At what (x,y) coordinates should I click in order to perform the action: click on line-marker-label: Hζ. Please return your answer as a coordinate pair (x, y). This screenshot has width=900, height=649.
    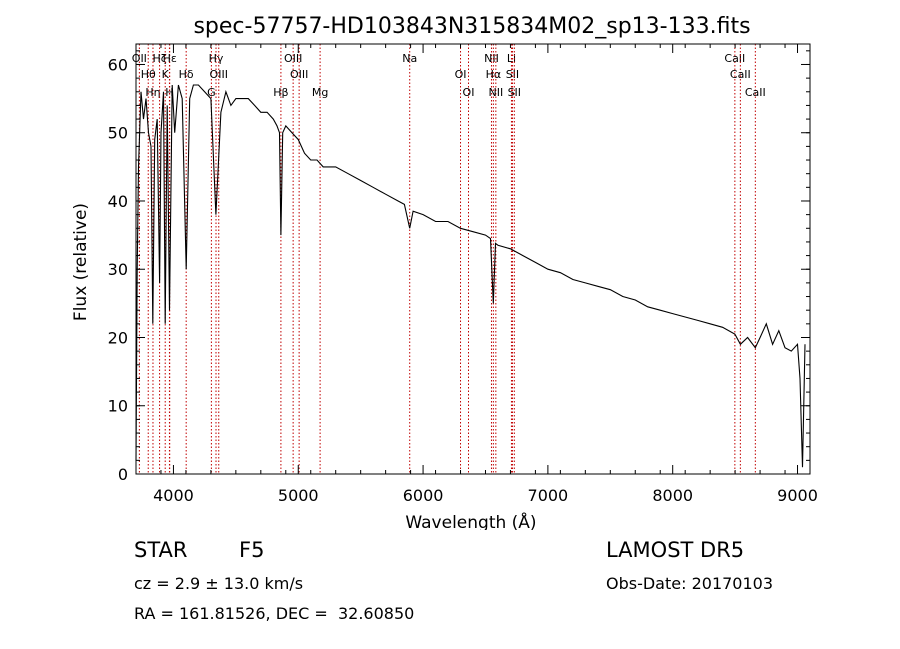
    Looking at the image, I should click on (159, 58).